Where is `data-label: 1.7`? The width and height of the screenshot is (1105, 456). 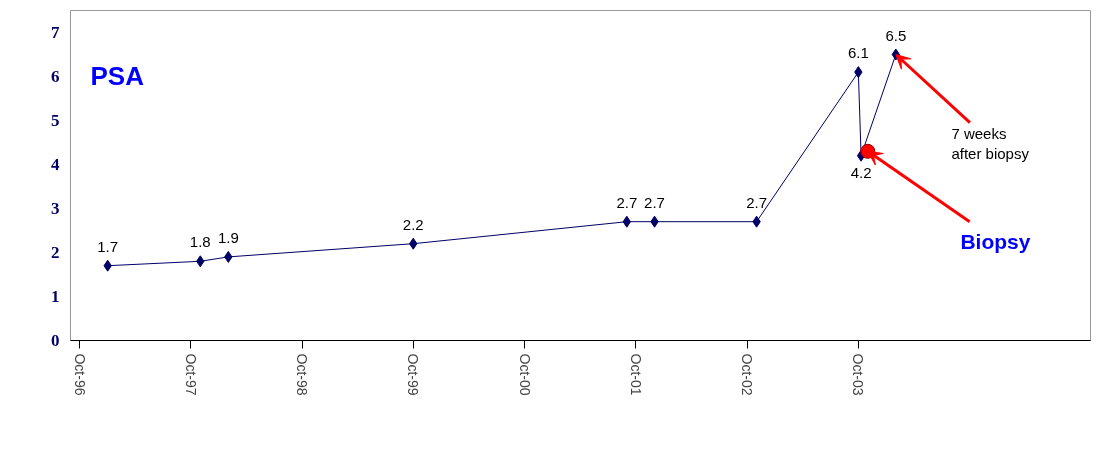
data-label: 1.7 is located at coordinates (108, 246).